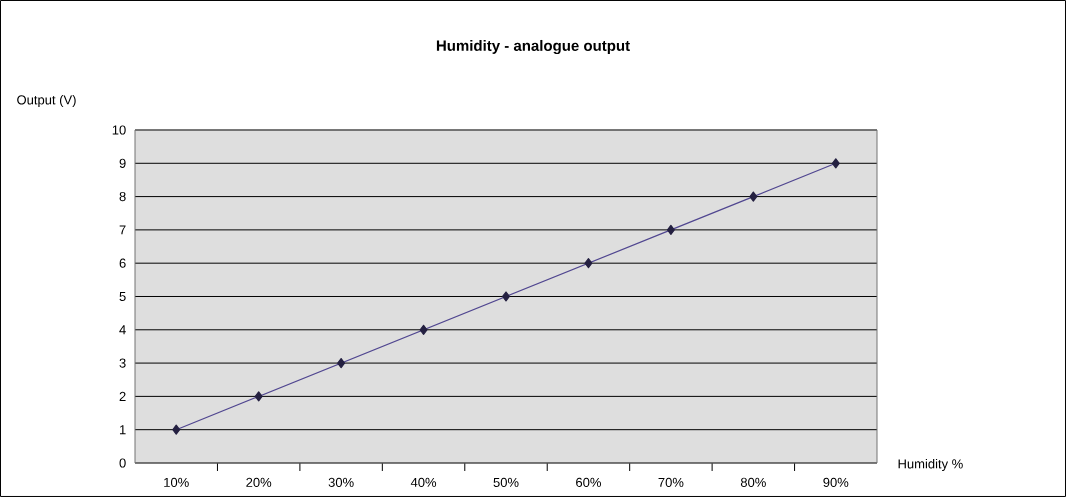 The width and height of the screenshot is (1066, 497). I want to click on y-tick-label: 10, so click(119, 130).